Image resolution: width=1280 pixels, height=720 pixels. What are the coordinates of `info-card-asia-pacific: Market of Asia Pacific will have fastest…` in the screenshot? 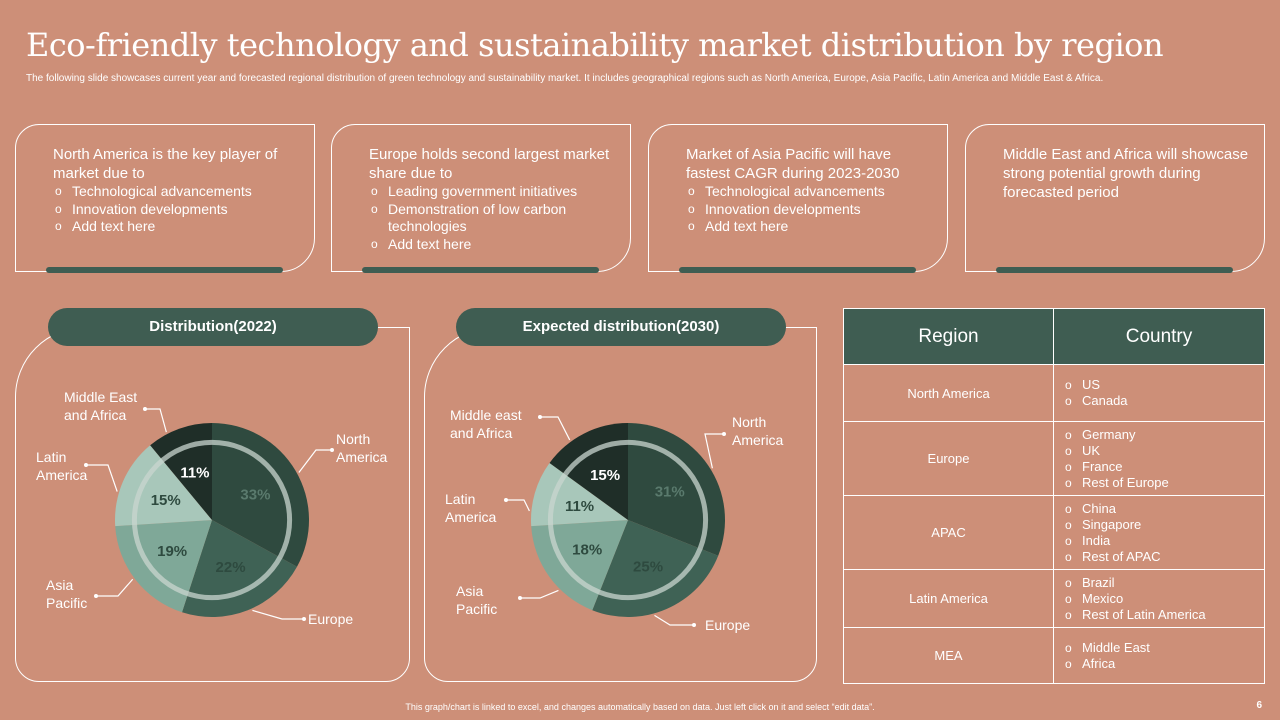 It's located at (798, 198).